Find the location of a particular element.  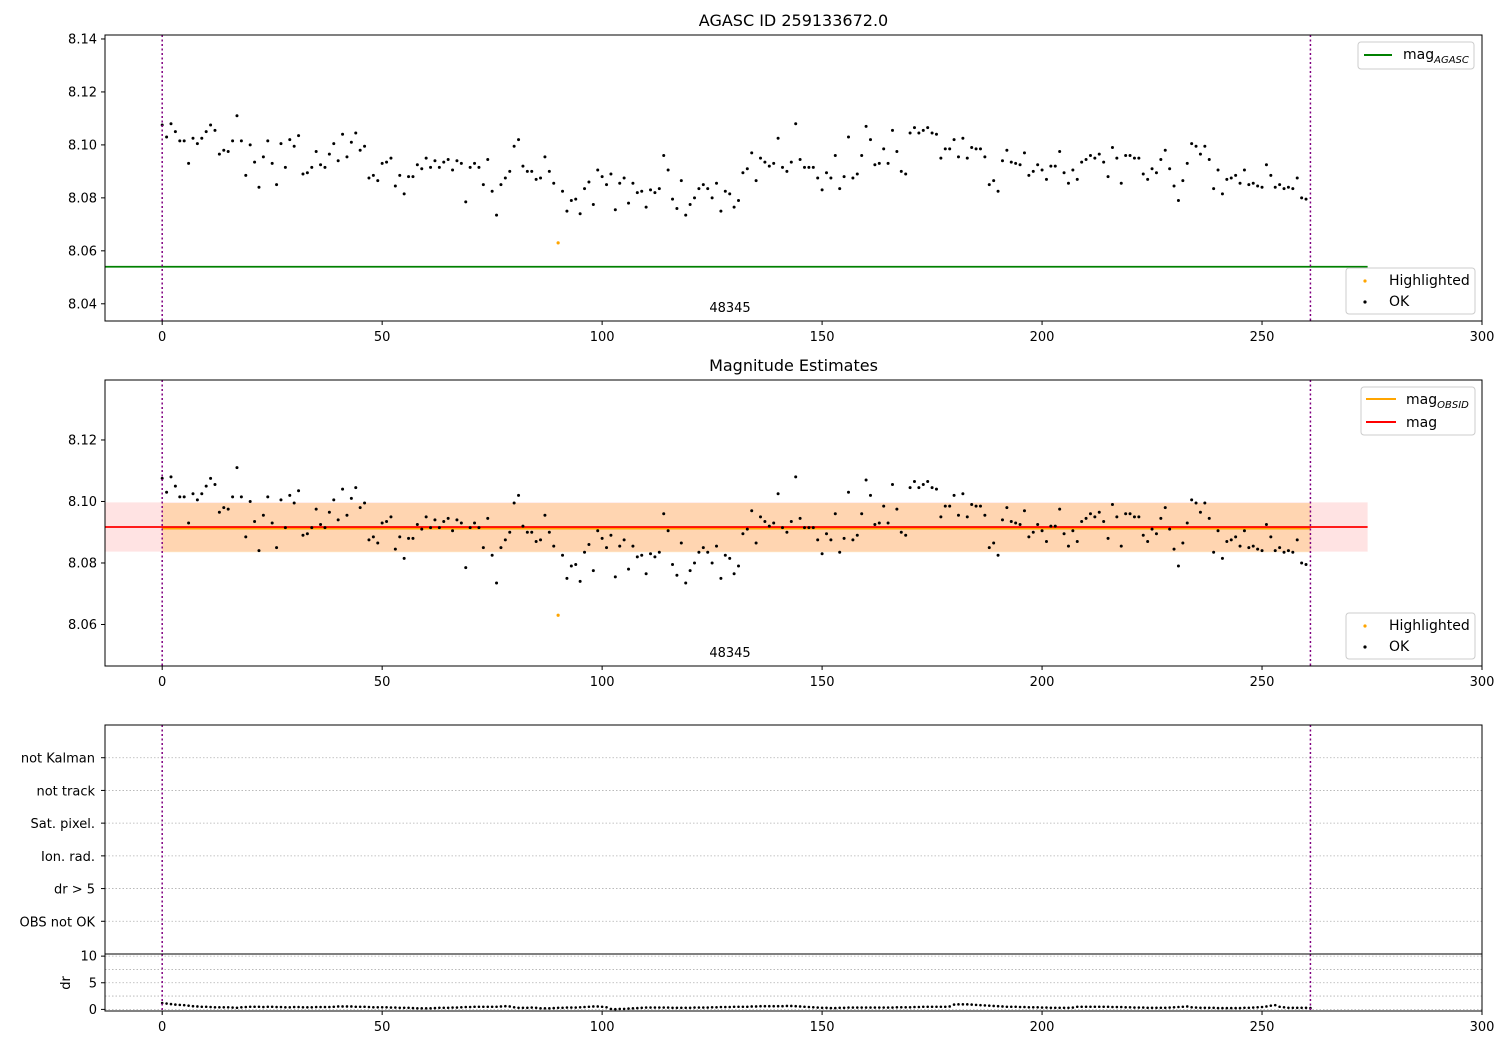

x-tick-label: 200 is located at coordinates (1042, 1027).